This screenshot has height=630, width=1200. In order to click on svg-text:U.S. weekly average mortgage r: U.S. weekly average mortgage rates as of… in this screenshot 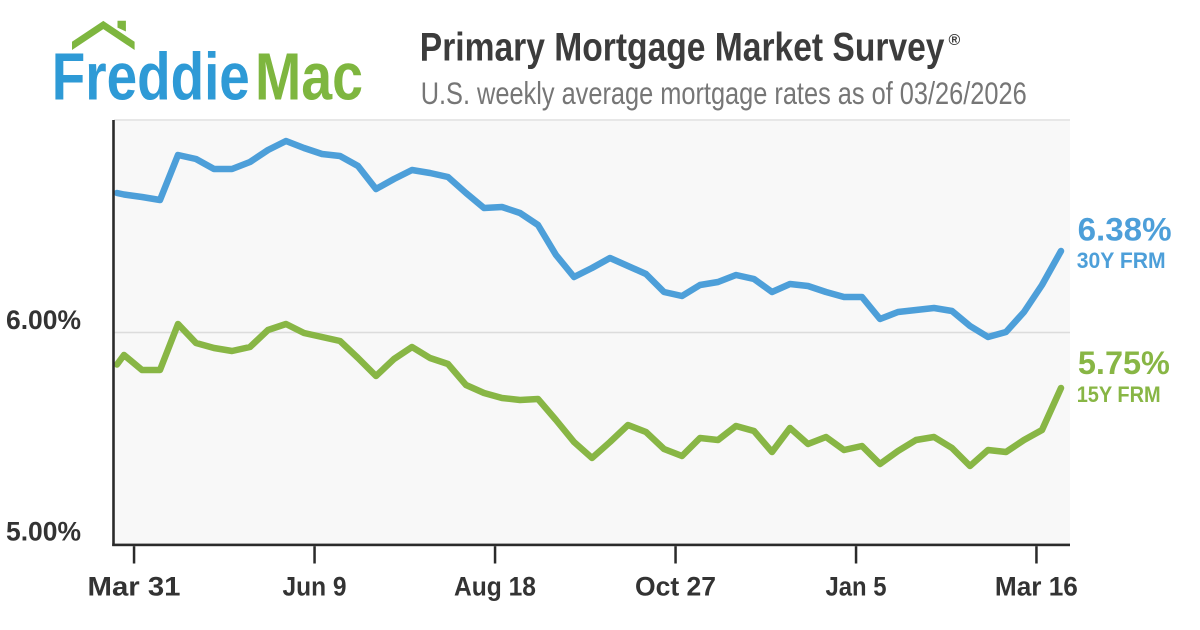, I will do `click(724, 93)`.